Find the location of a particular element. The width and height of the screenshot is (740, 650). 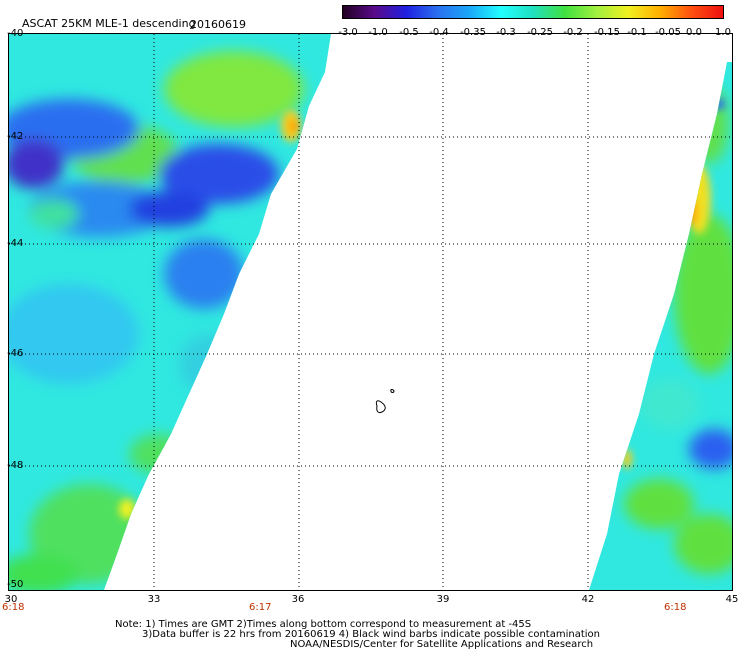

colorbar is located at coordinates (533, 12).